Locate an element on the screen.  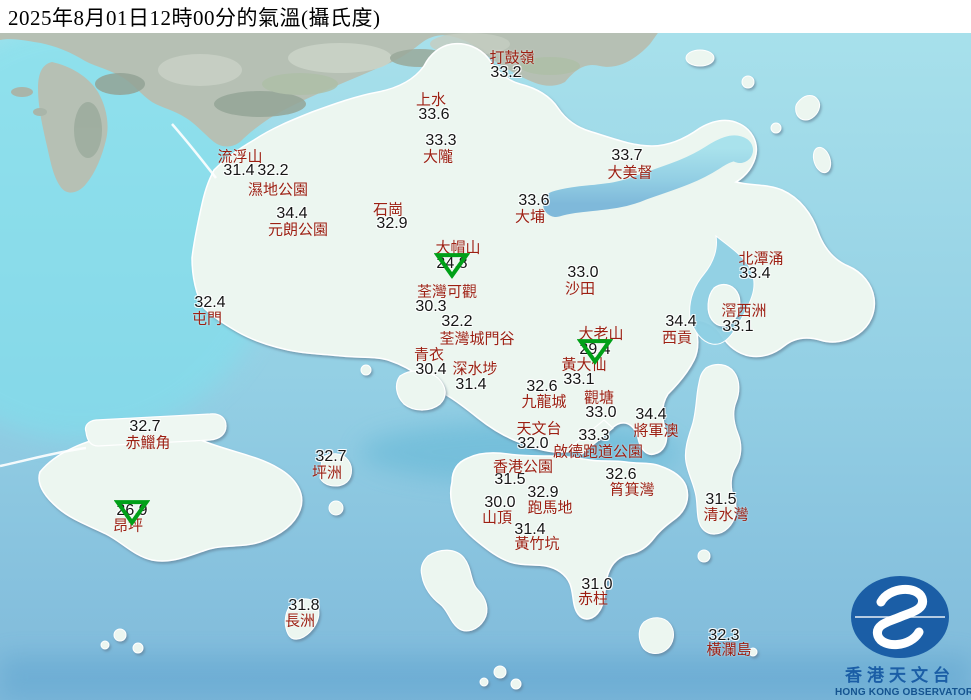
tolo-harbour-water is located at coordinates (648, 176).